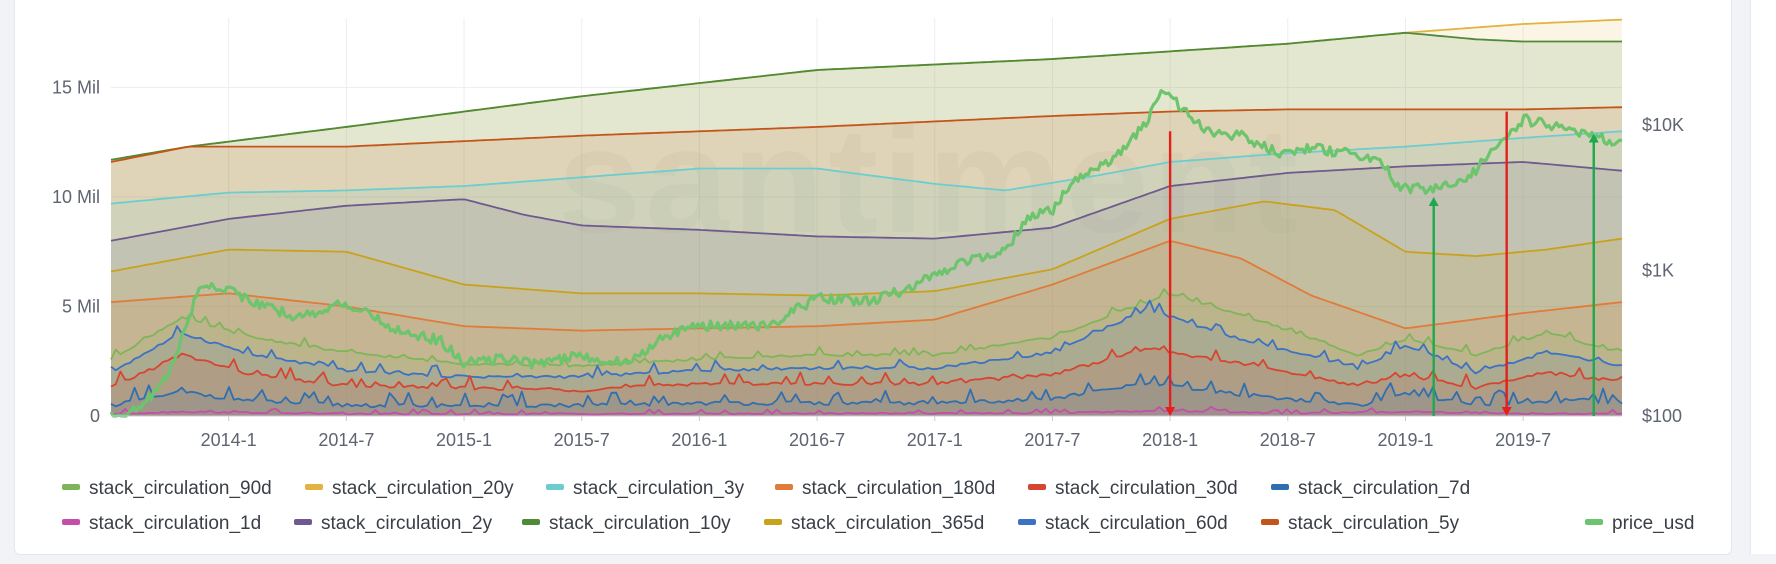 The width and height of the screenshot is (1776, 564). I want to click on legend-item-stack-circulation-180d: stack_circulation_180d, so click(885, 488).